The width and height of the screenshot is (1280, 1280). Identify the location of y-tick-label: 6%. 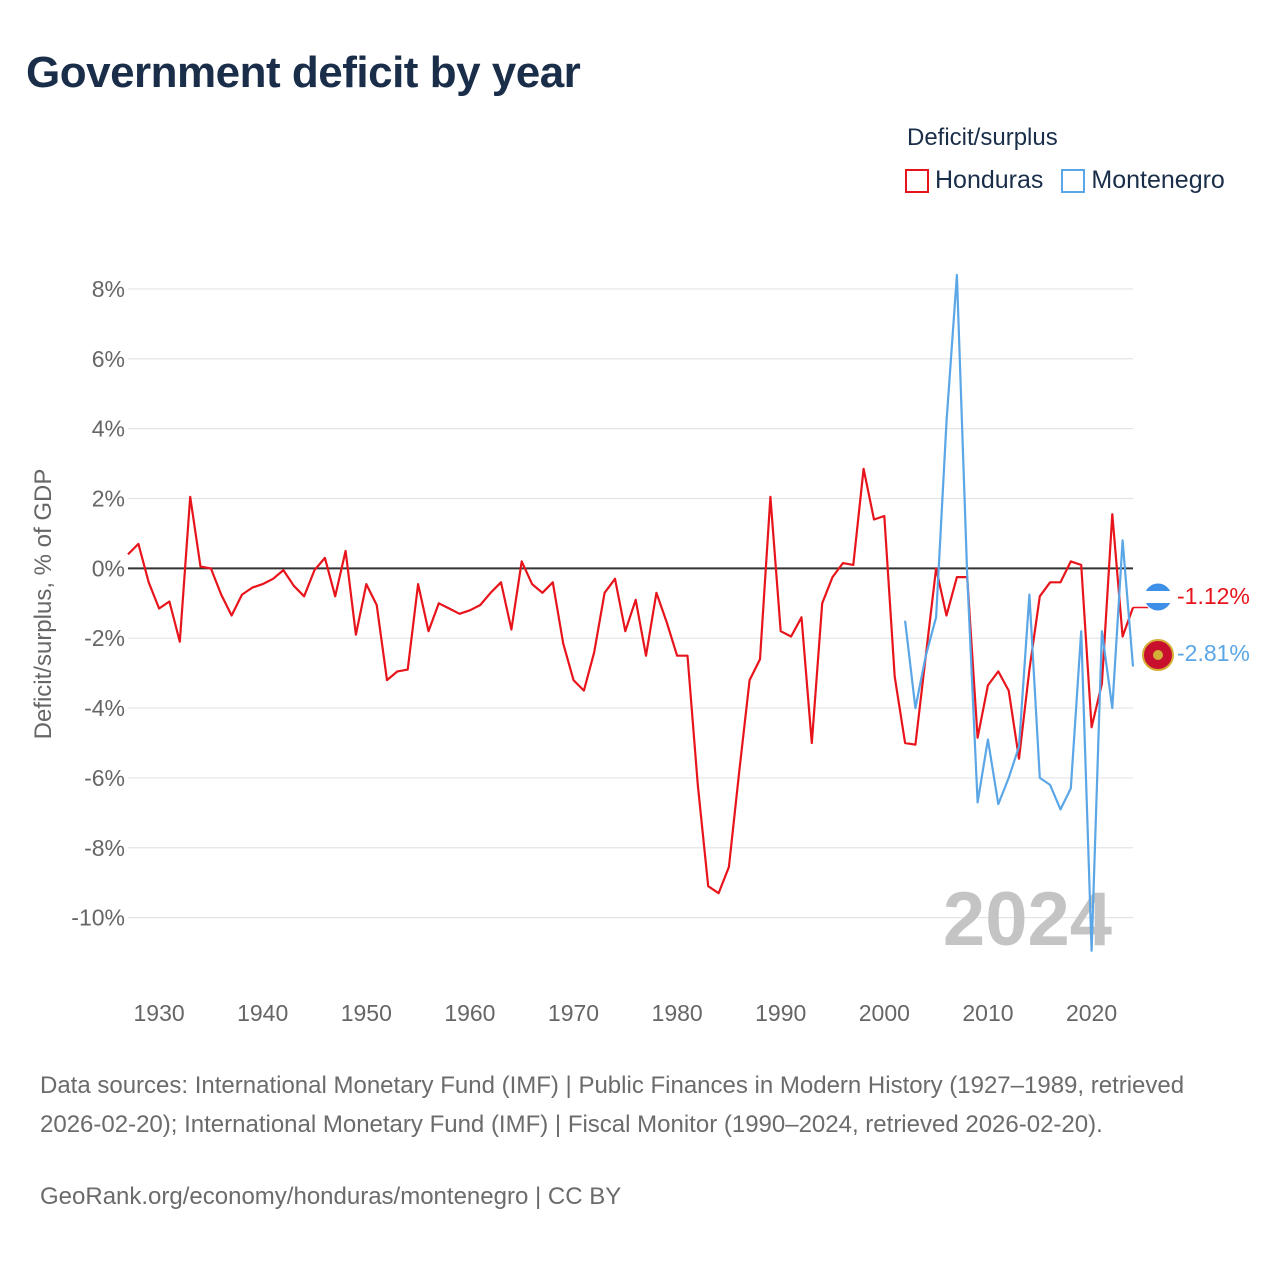
(108, 359).